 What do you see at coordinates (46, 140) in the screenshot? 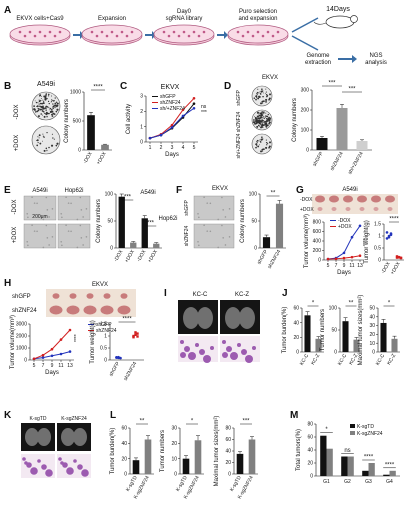
I see `colony-plate` at bounding box center [46, 140].